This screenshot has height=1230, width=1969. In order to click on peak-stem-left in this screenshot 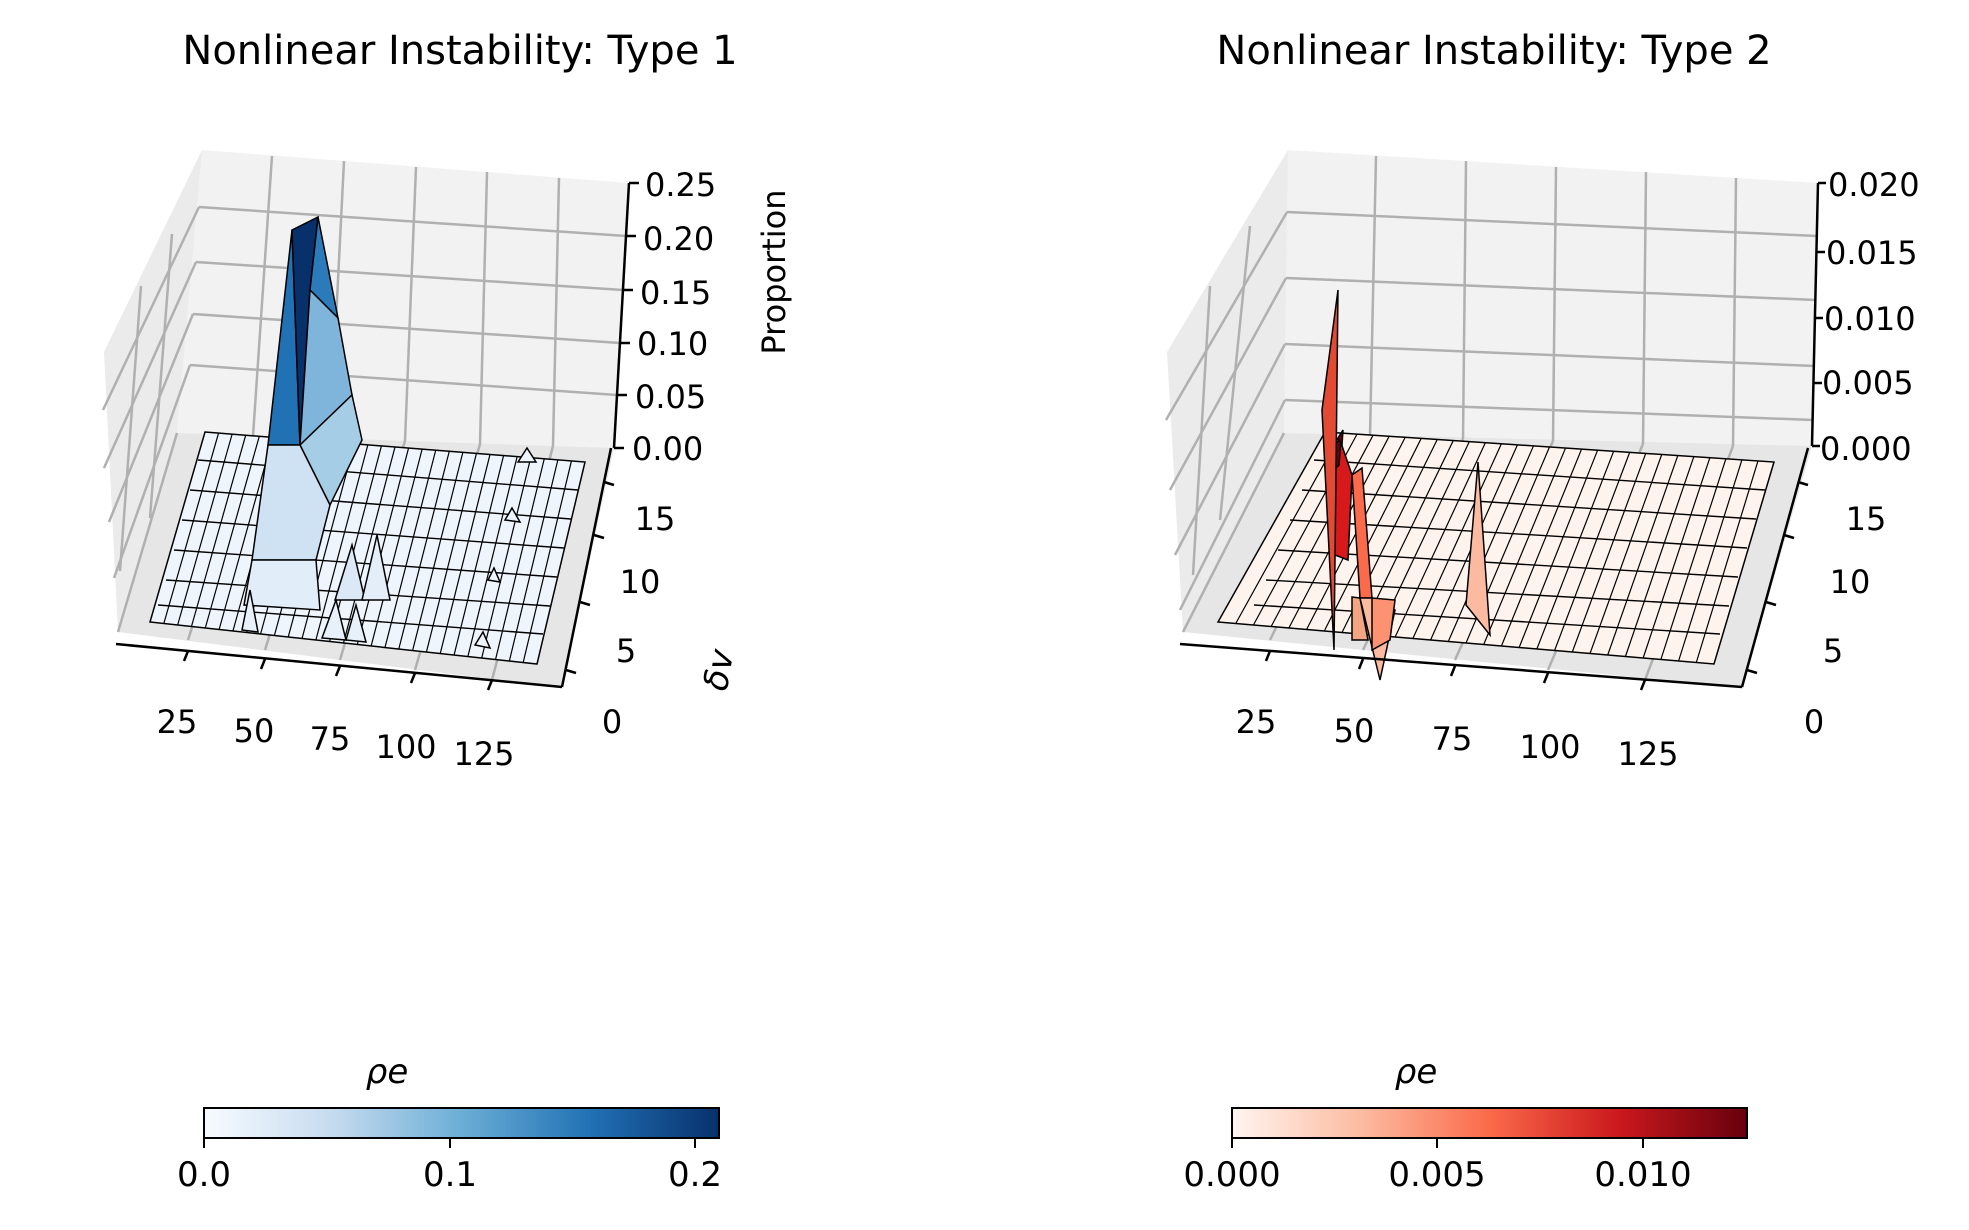, I will do `click(1330, 470)`.